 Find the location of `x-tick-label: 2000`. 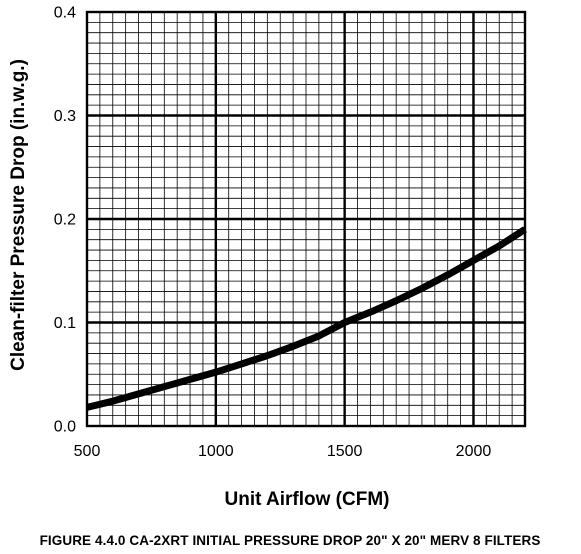

x-tick-label: 2000 is located at coordinates (474, 451).